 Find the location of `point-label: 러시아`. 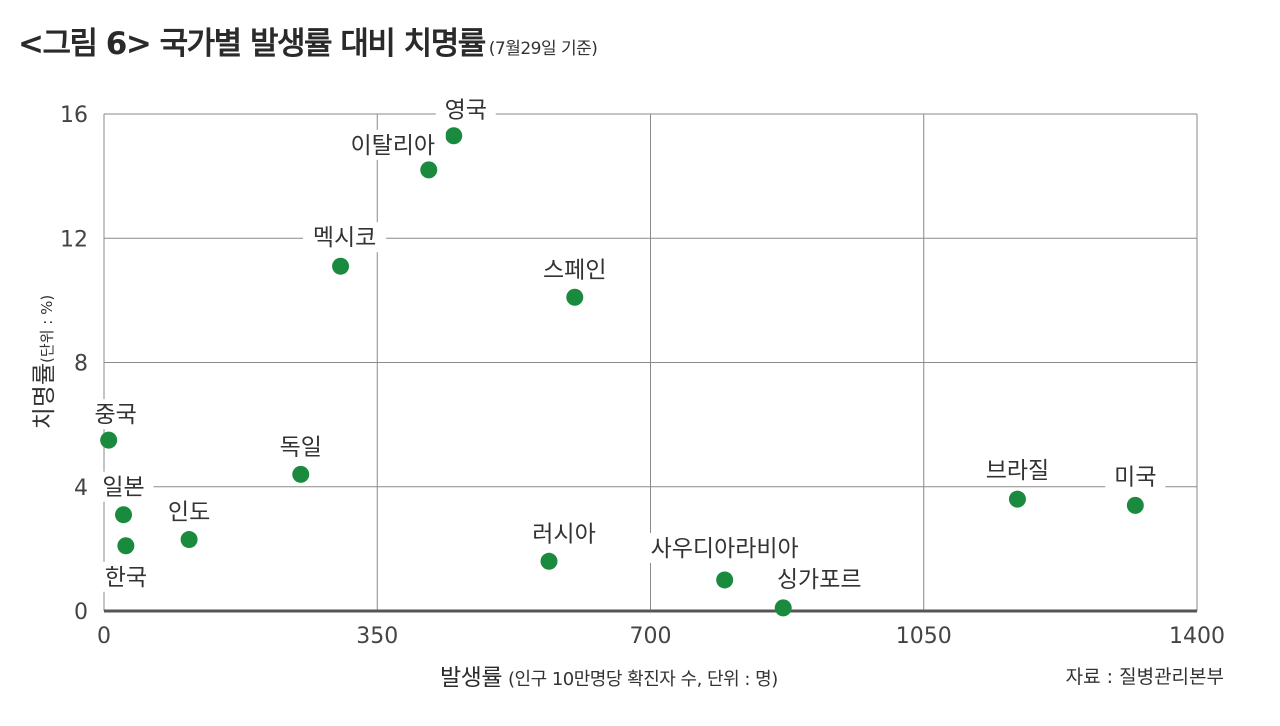

point-label: 러시아 is located at coordinates (563, 534).